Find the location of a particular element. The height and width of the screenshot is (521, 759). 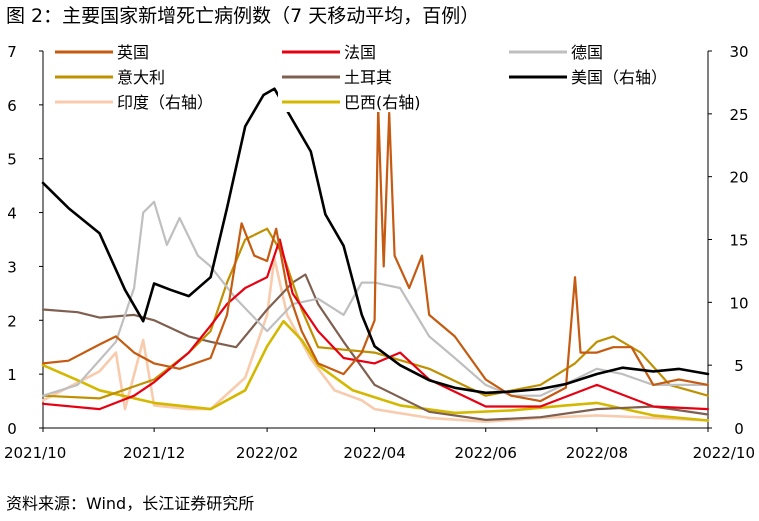

legend-label: 英国 is located at coordinates (133, 52).